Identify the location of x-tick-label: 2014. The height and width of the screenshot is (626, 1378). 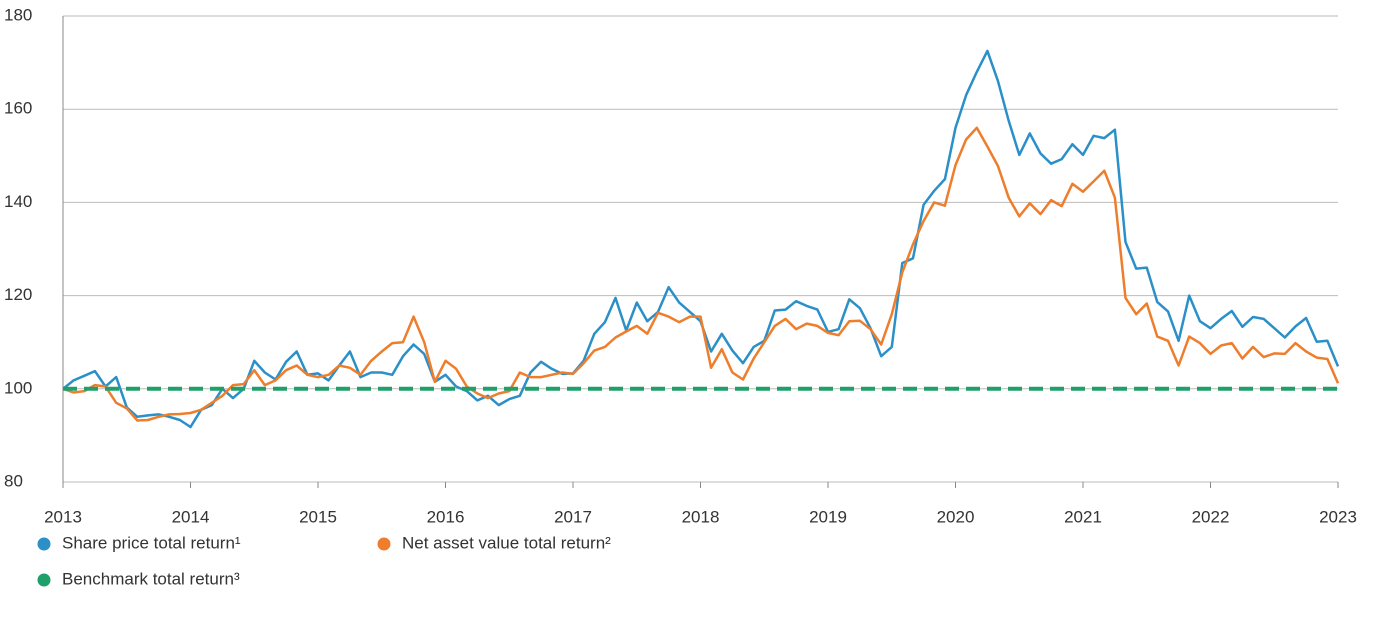
(191, 516).